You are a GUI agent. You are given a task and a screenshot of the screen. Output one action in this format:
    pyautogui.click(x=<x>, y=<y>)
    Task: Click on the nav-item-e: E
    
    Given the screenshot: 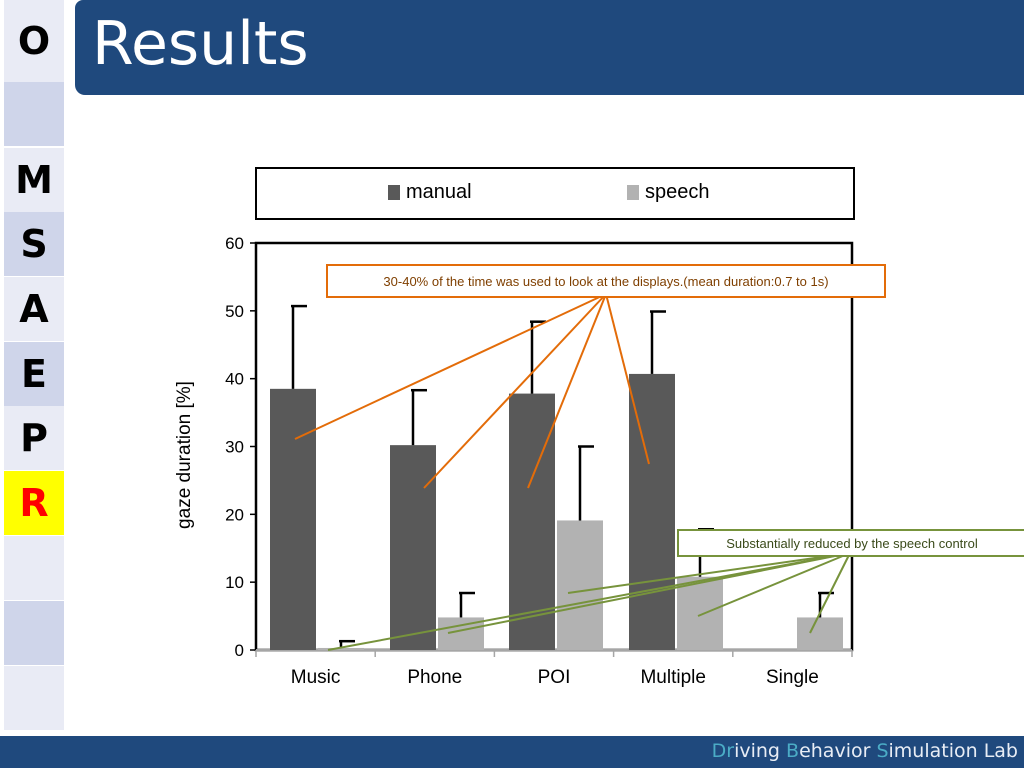 What is the action you would take?
    pyautogui.click(x=34, y=374)
    